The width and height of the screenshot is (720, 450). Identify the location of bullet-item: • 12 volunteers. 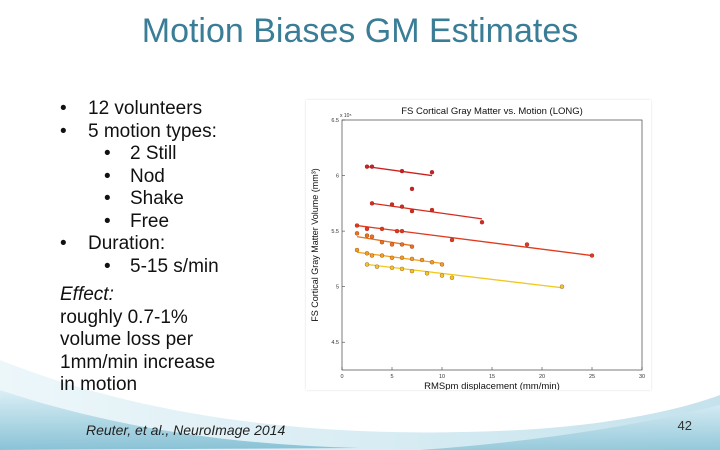
(183, 109).